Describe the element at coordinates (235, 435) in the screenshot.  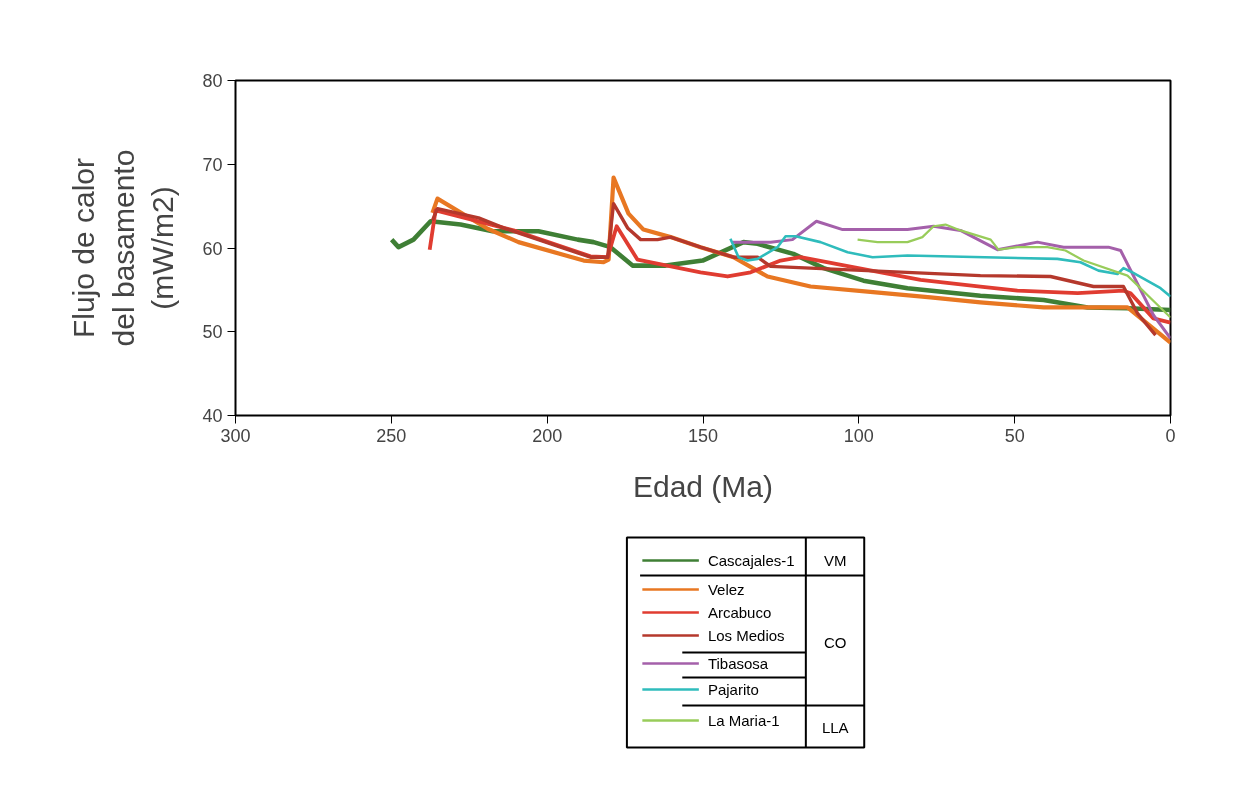
I see `x-tick-label: 300` at that location.